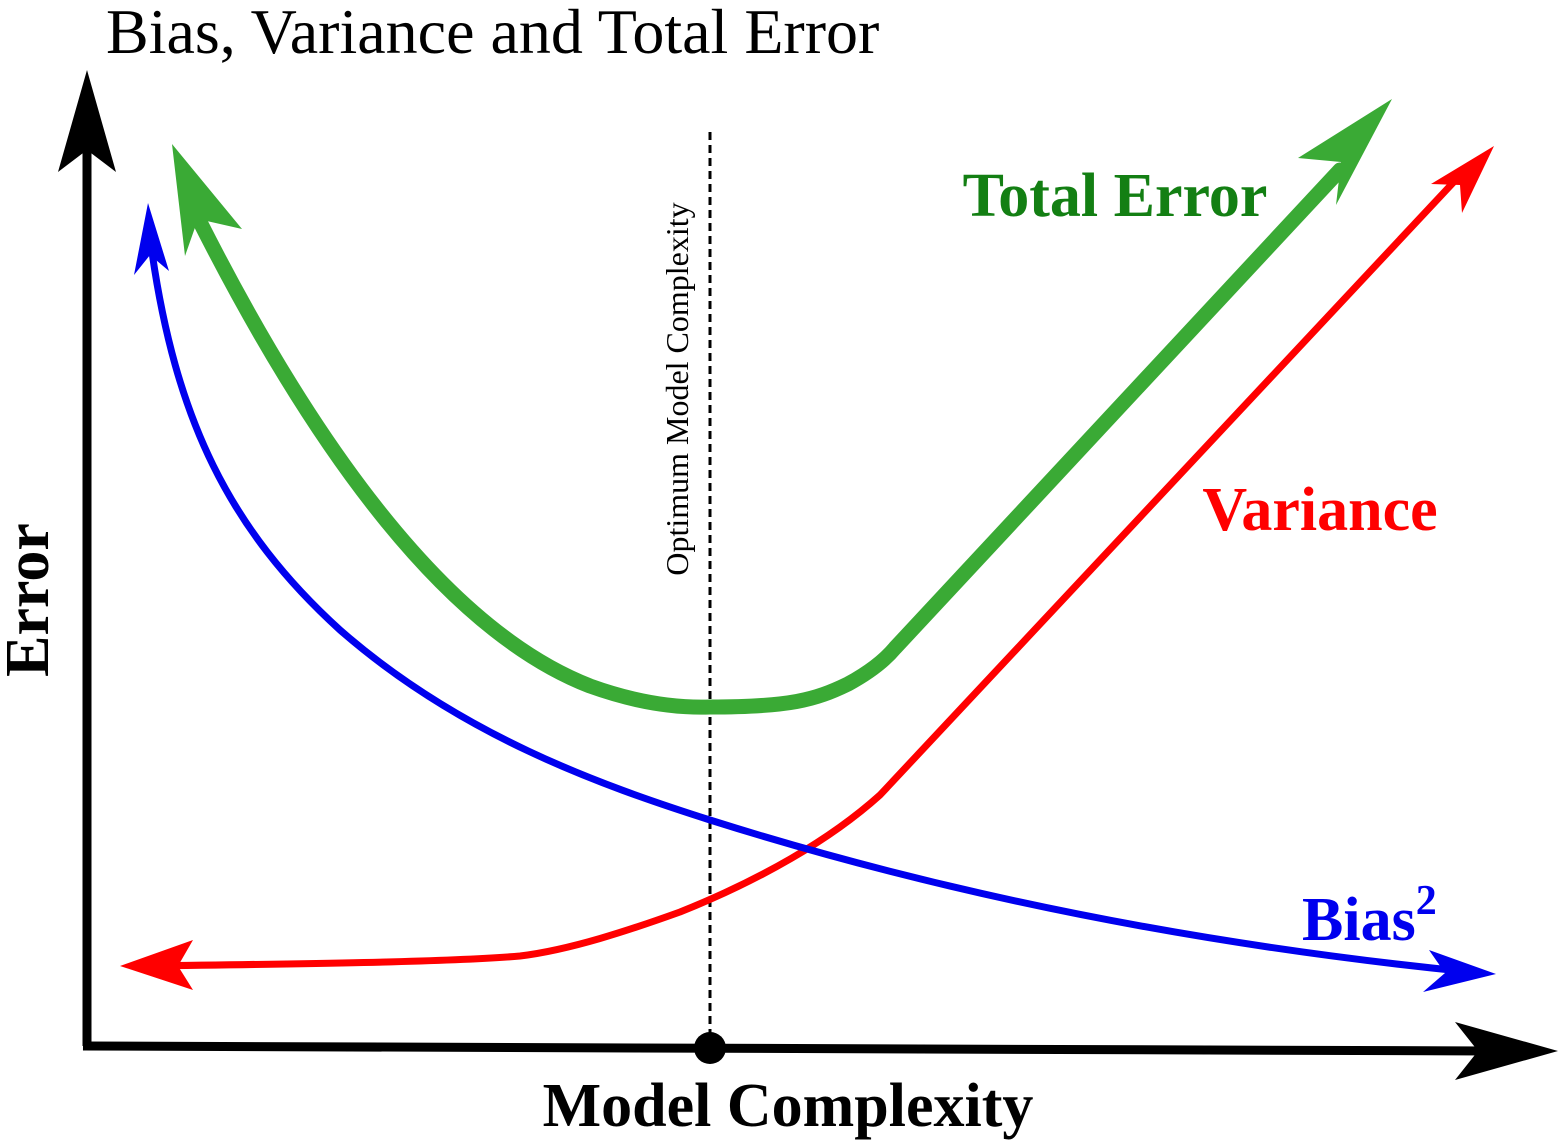 This screenshot has width=1559, height=1141. Describe the element at coordinates (710, 1048) in the screenshot. I see `optimum-point` at that location.